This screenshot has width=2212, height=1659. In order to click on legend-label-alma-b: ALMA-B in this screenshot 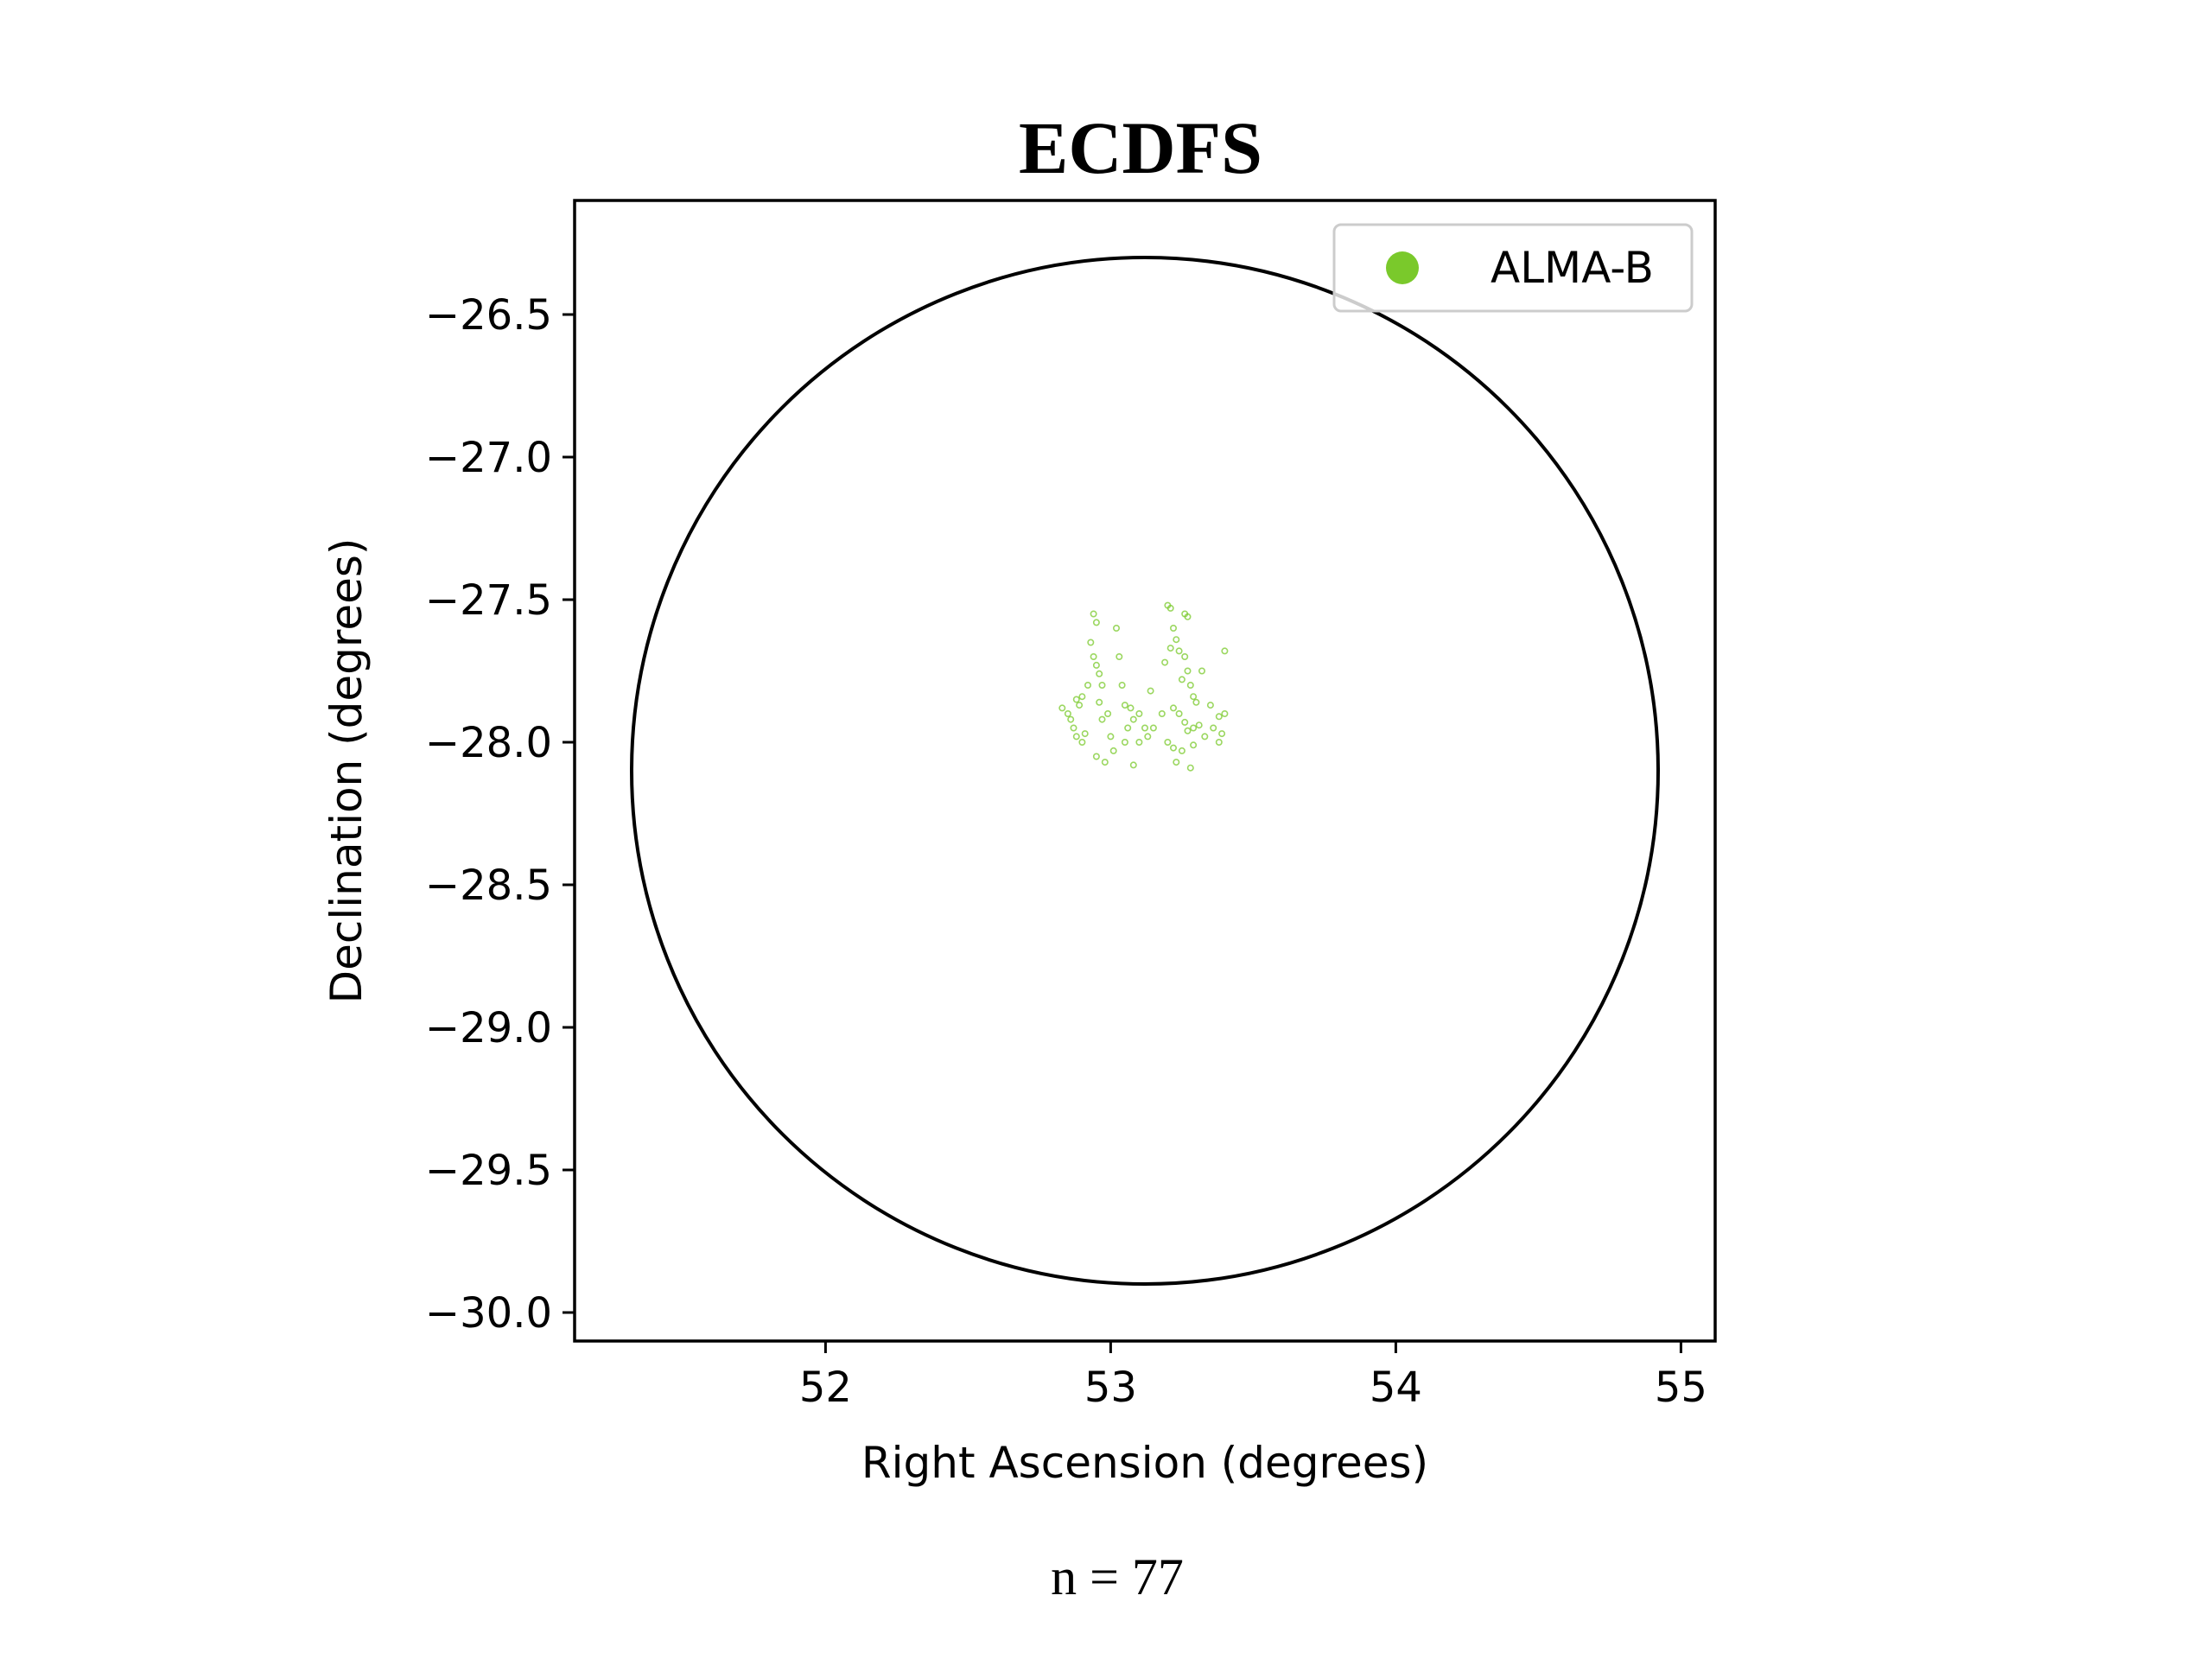, I will do `click(1572, 268)`.